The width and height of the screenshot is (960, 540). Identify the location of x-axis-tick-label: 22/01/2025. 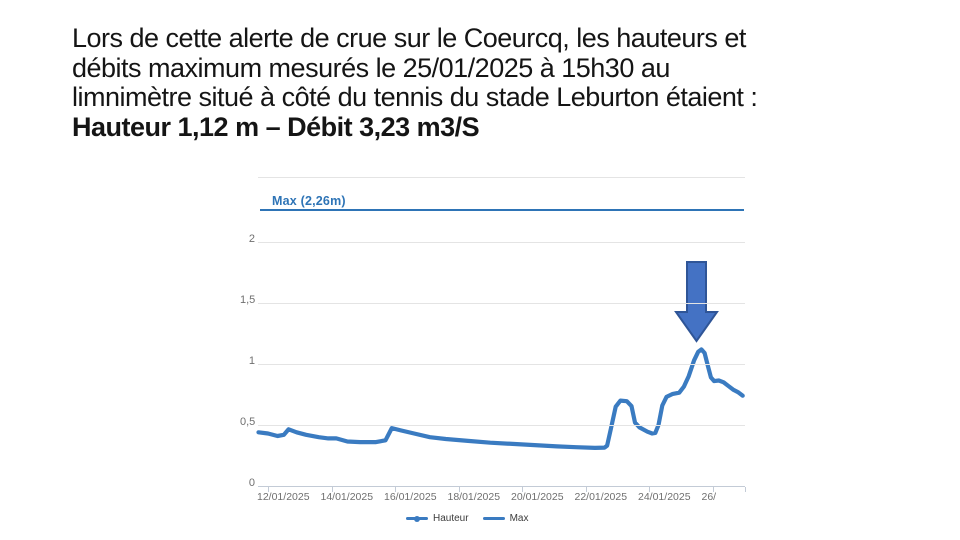
(601, 497).